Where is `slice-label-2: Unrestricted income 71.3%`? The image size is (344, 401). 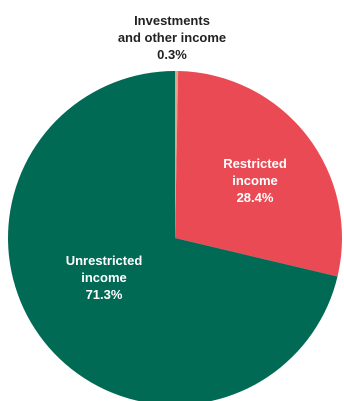
slice-label-2: Unrestricted income 71.3% is located at coordinates (104, 277).